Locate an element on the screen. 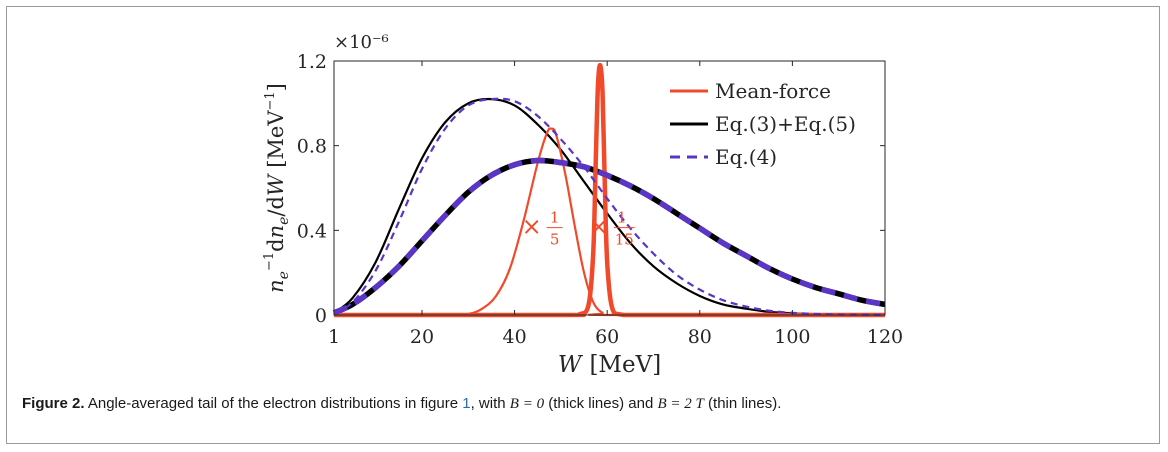  caption-text-mid: , with is located at coordinates (490, 403).